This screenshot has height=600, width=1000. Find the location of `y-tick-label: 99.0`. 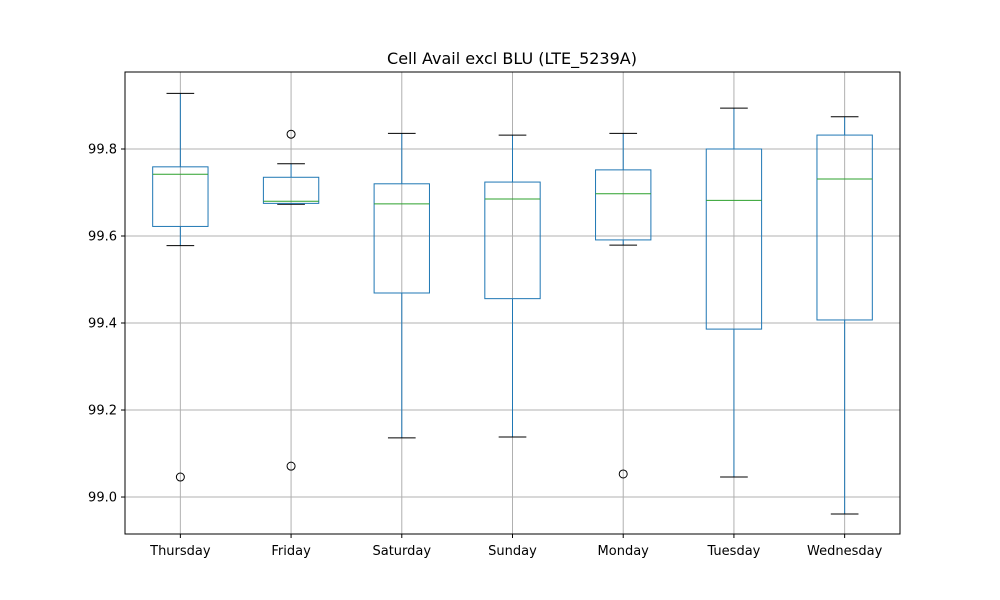

y-tick-label: 99.0 is located at coordinates (102, 498).